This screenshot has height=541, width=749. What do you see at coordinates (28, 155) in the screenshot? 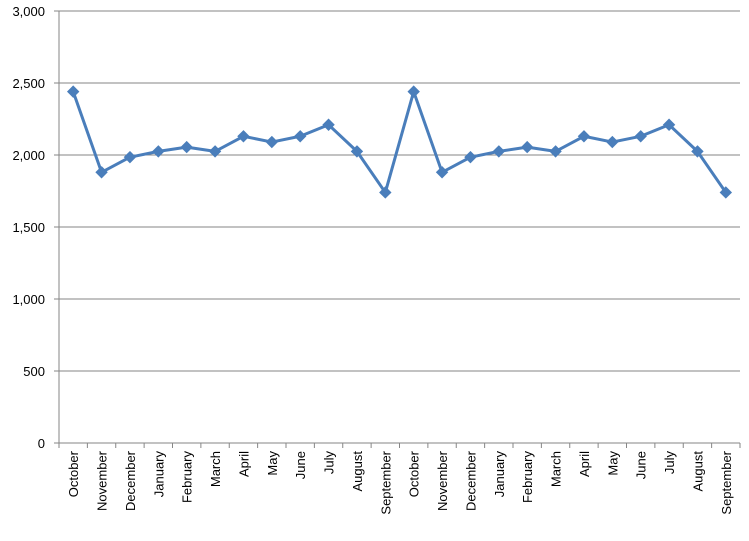
I see `y-tick-label: 2,000` at bounding box center [28, 155].